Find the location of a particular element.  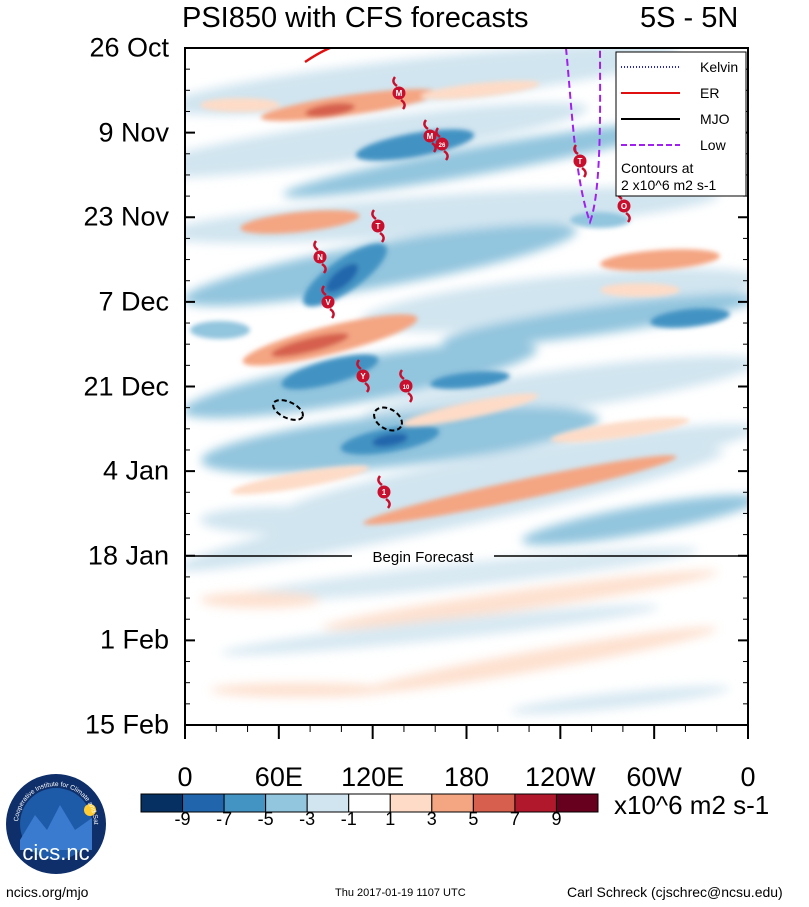

storm-marker: V is located at coordinates (328, 302).